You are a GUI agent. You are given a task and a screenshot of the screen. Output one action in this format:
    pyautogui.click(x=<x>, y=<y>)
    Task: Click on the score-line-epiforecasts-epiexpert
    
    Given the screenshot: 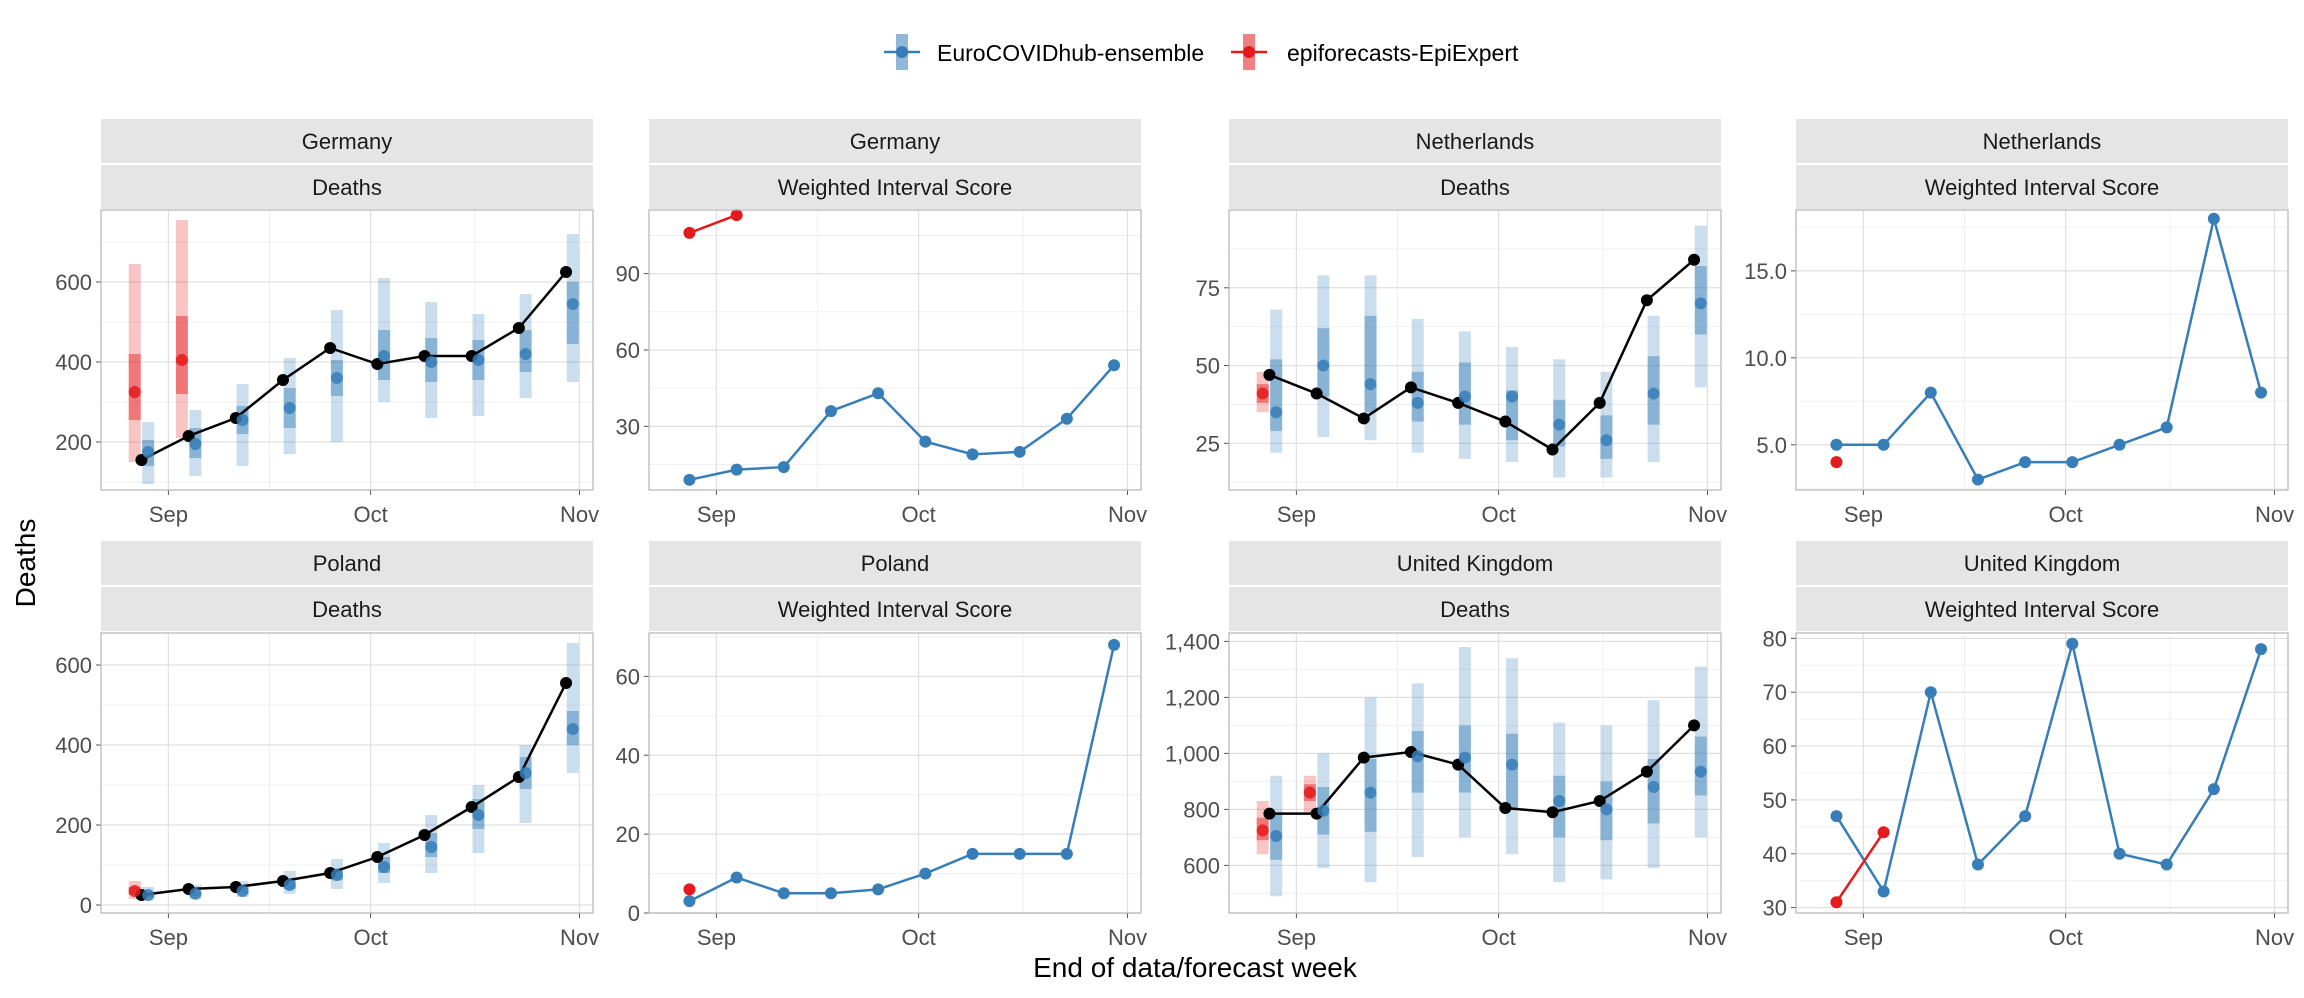 What is the action you would take?
    pyautogui.click(x=1860, y=867)
    